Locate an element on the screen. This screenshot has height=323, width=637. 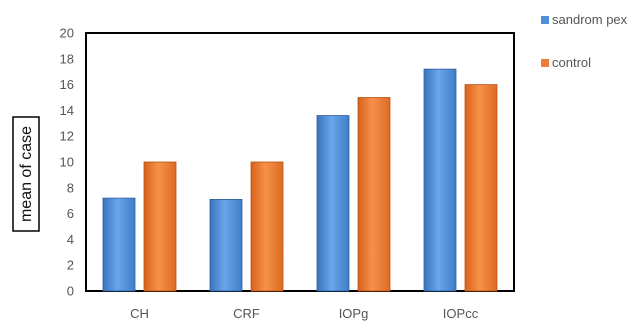
y-tick-label: 20 is located at coordinates (67, 33).